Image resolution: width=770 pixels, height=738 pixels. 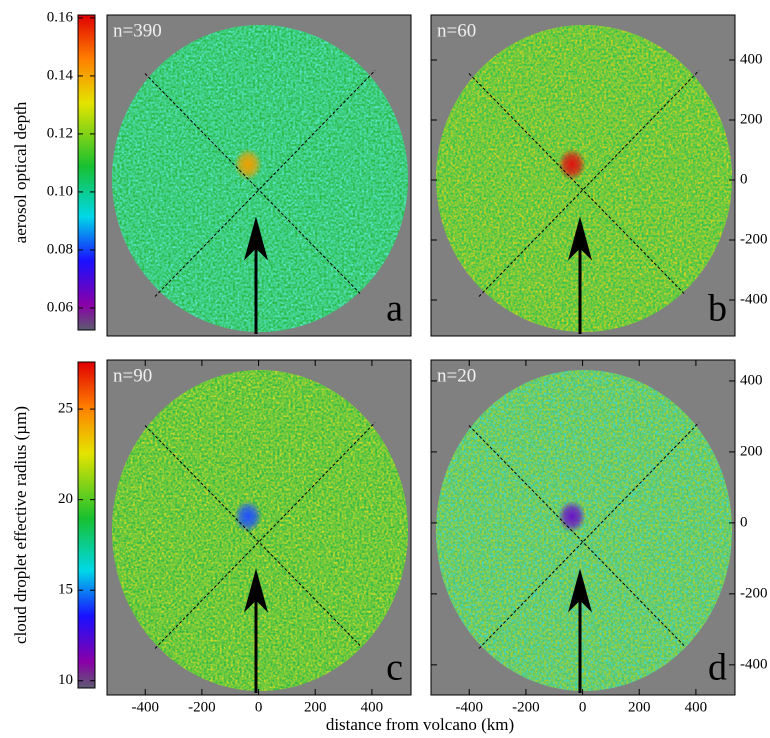 What do you see at coordinates (420, 724) in the screenshot?
I see `x-axis-label: distance from volcano (km)` at bounding box center [420, 724].